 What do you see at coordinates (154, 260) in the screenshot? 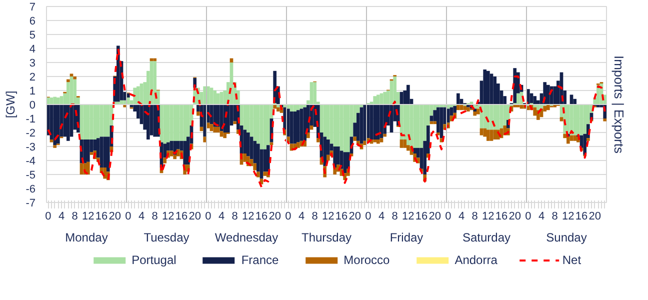
I see `legend-label: Portugal` at bounding box center [154, 260].